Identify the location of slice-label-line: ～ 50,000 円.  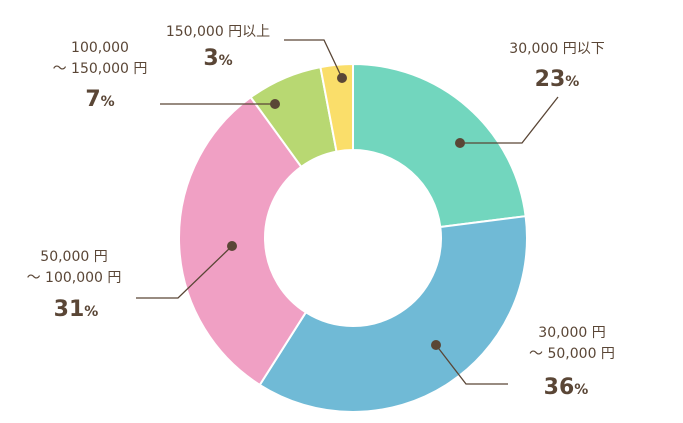
(572, 354).